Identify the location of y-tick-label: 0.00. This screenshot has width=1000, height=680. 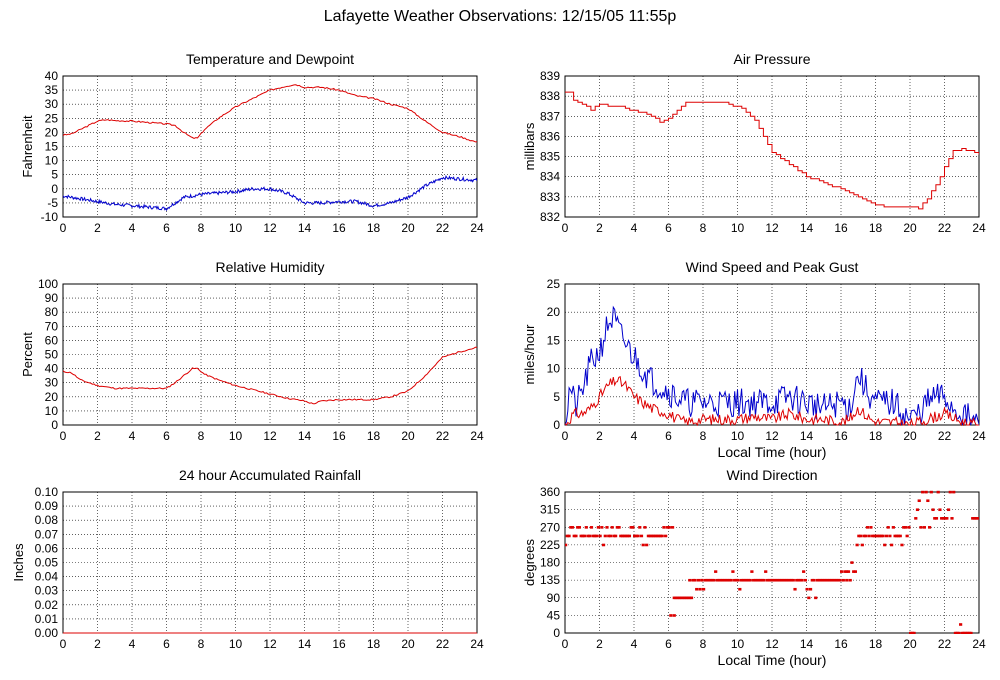
(47, 633).